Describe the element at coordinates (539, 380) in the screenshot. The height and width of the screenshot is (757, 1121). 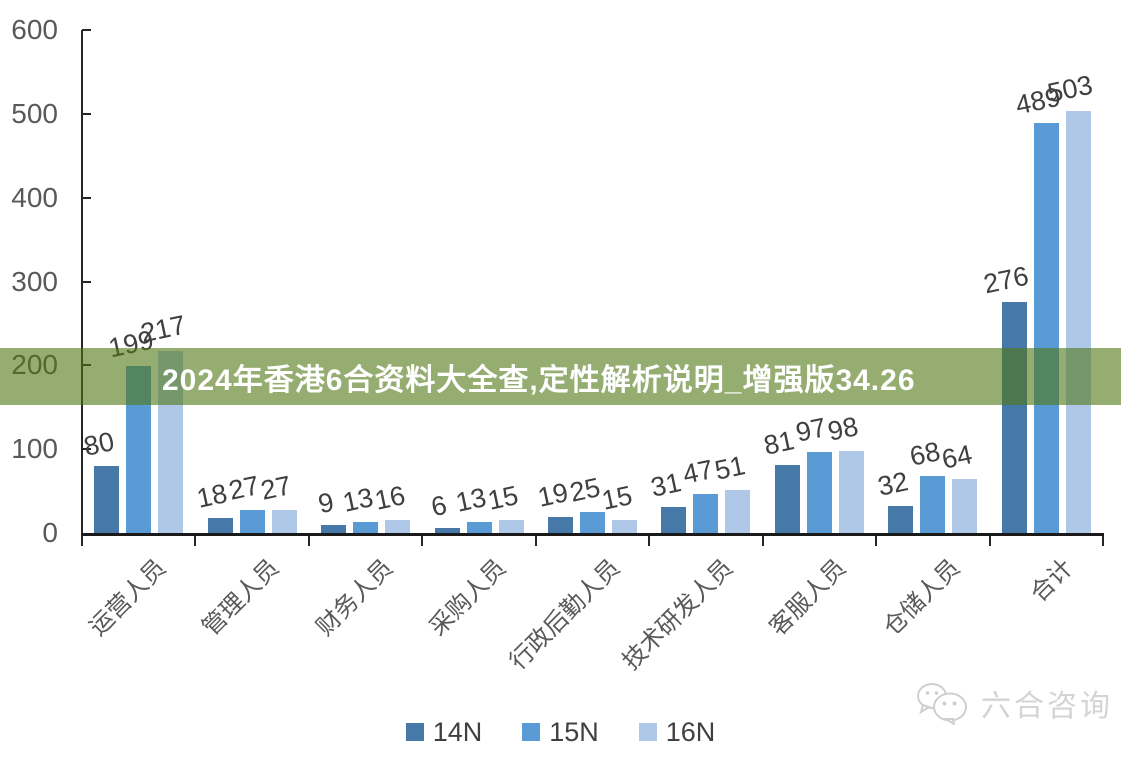
I see `overlay-banner-text: 2024年香港6合资料大全查,定性解析说明_增强版34.26` at that location.